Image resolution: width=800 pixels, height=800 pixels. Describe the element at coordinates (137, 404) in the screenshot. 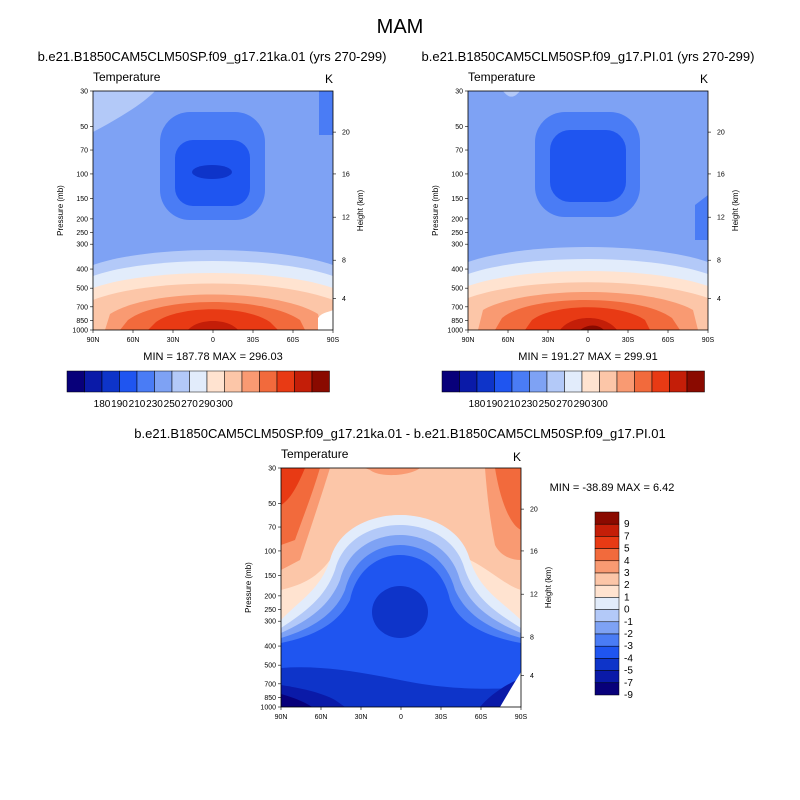

I see `colorbar-label: 210` at that location.